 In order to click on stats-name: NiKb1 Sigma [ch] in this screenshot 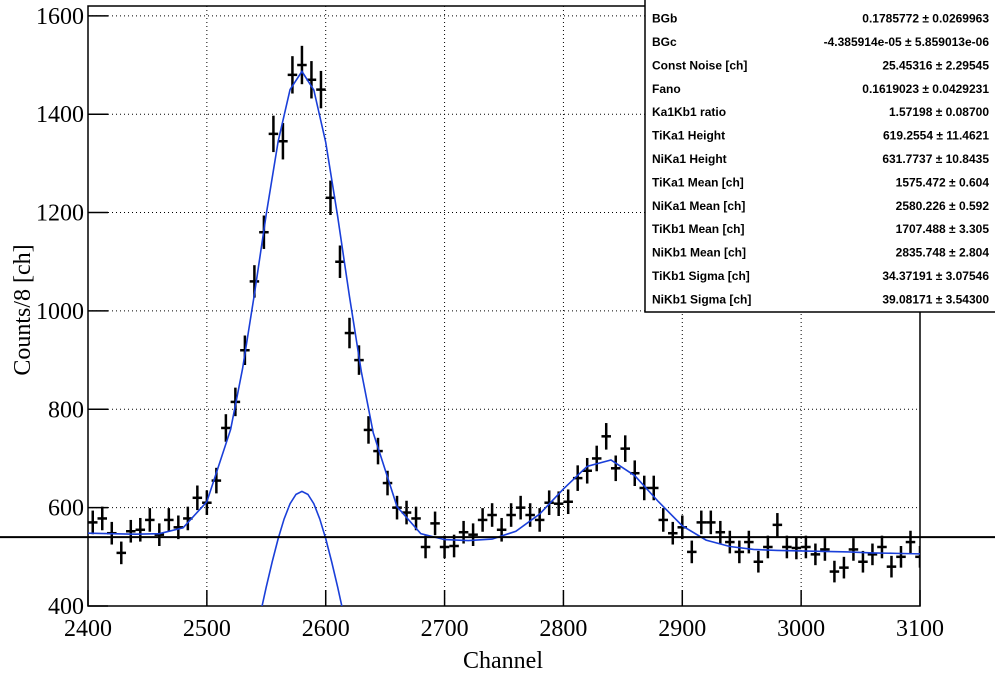, I will do `click(701, 299)`.